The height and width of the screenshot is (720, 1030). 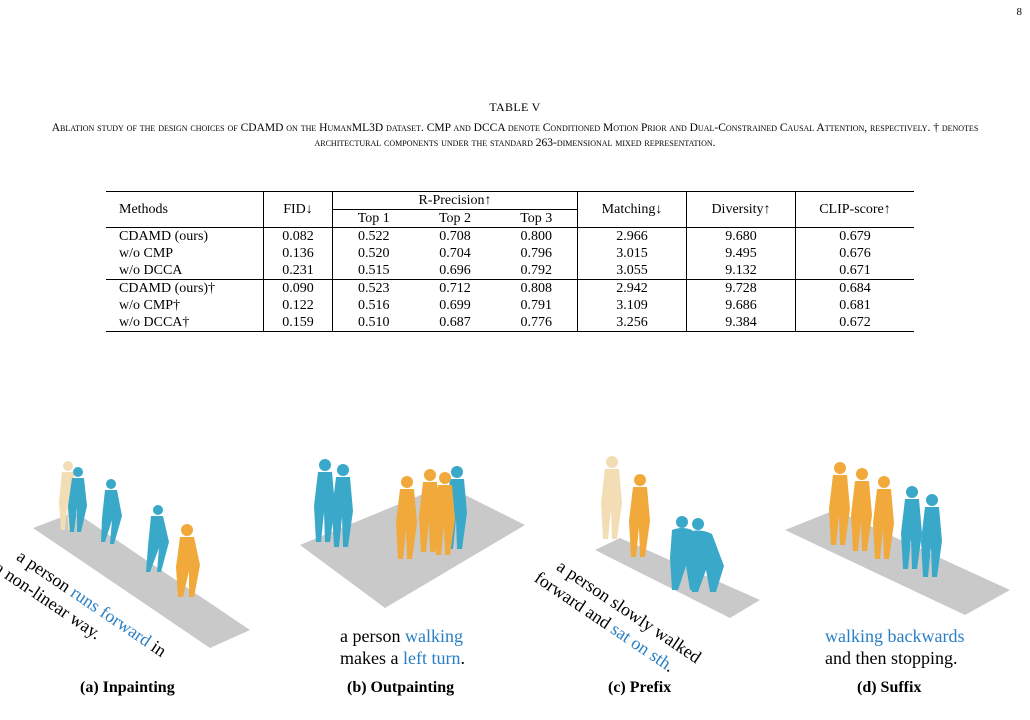 What do you see at coordinates (373, 305) in the screenshot?
I see `cell-top1: 0.516` at bounding box center [373, 305].